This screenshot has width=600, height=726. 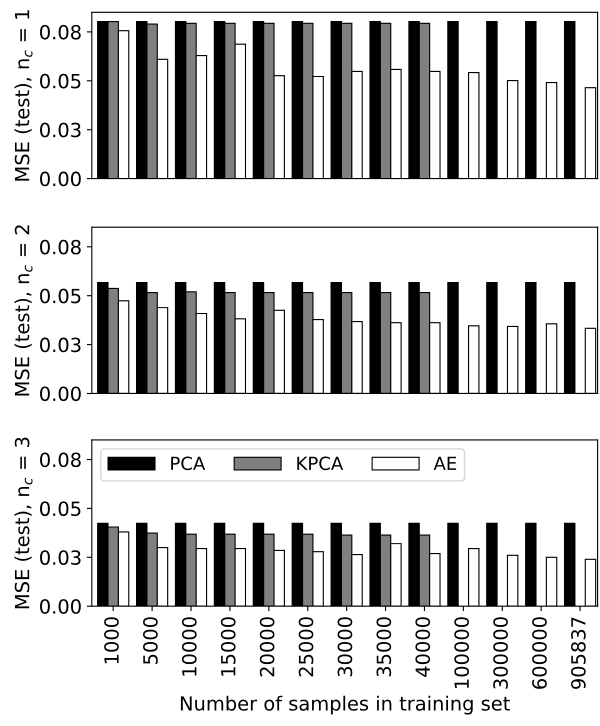 What do you see at coordinates (188, 463) in the screenshot?
I see `legend-label: PCA` at bounding box center [188, 463].